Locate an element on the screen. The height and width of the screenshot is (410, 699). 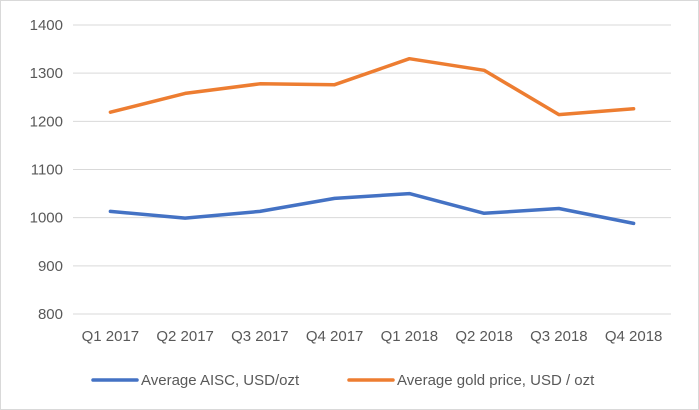
x-tick-label: Q4 2018 is located at coordinates (634, 336).